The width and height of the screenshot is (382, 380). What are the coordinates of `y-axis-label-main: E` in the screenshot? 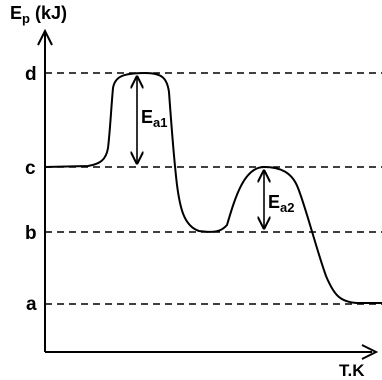 It's located at (16, 13).